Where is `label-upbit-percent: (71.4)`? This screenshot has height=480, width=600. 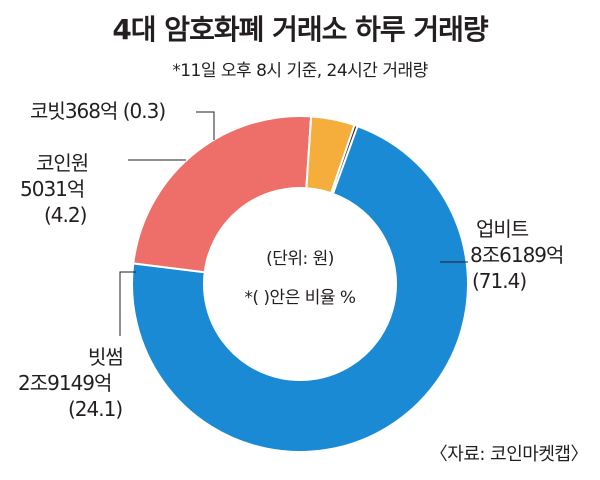
label-upbit-percent: (71.4) is located at coordinates (499, 281).